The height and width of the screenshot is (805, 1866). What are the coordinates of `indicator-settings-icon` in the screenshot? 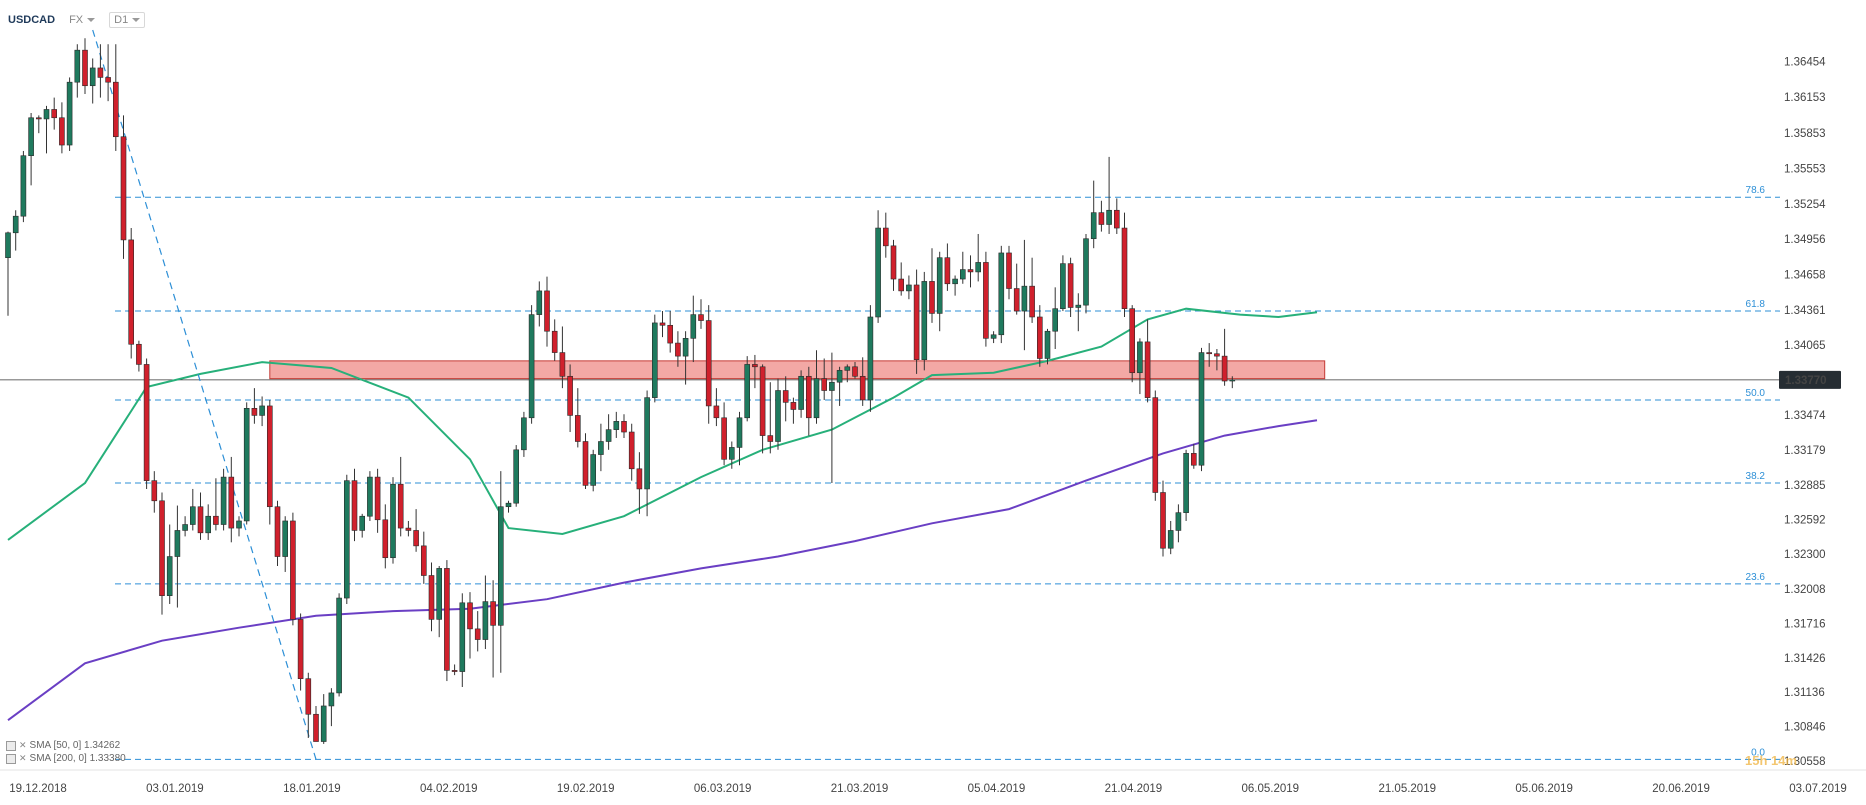 It's located at (11, 758).